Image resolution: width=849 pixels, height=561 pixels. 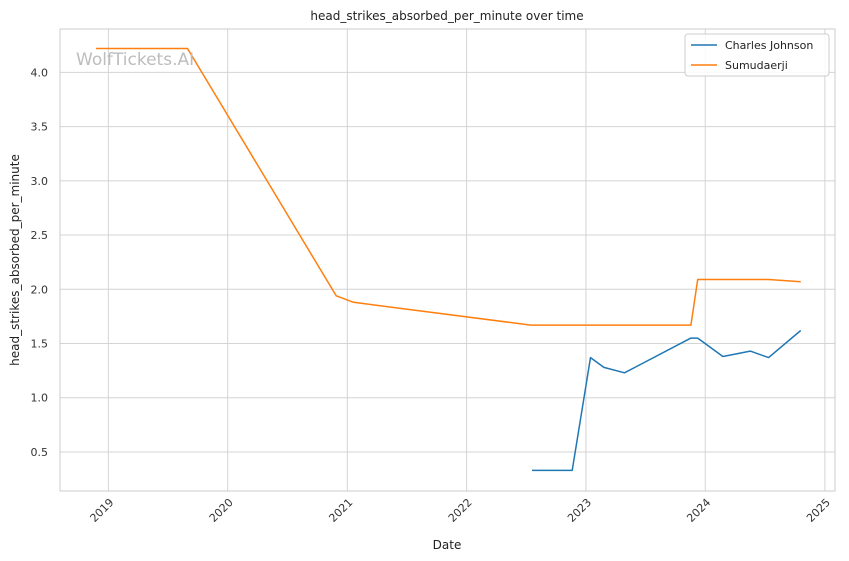 What do you see at coordinates (15, 260) in the screenshot?
I see `y-axis-label: head_strikes_absorbed_per_minute` at bounding box center [15, 260].